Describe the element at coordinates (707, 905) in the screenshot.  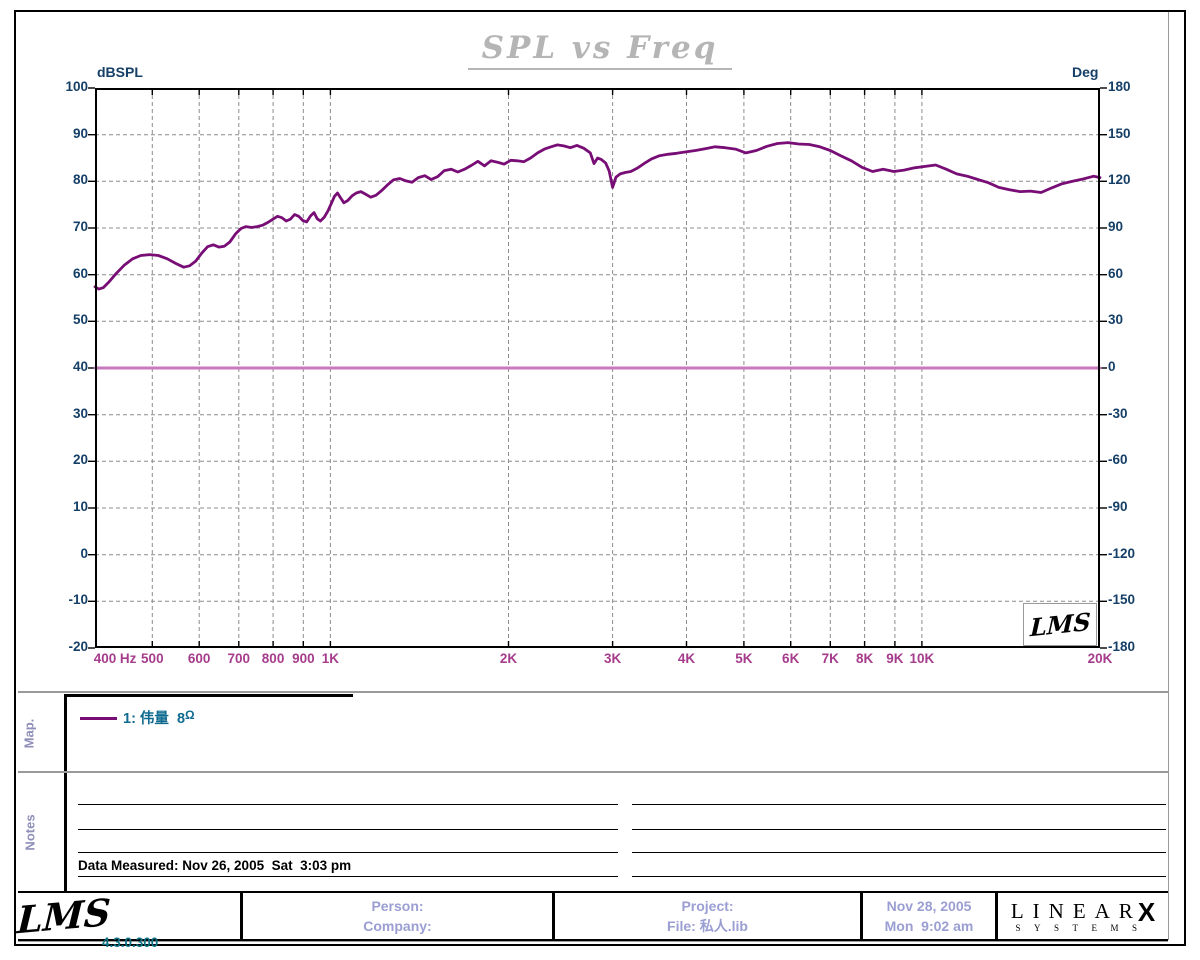
I see `project-label: Project:` at that location.